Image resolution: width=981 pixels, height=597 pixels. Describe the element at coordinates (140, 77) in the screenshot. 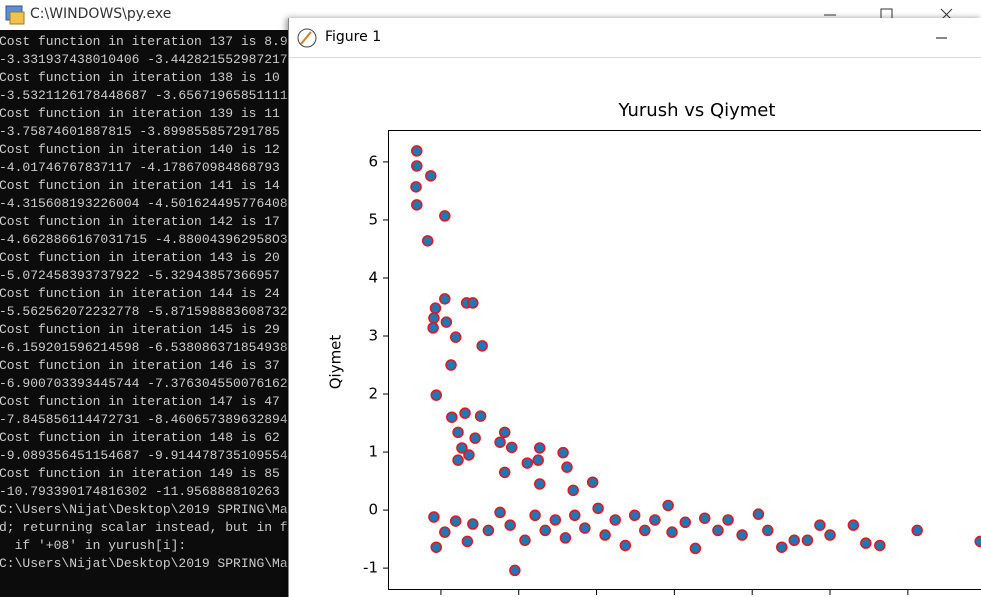

I see `console-line: Cost function in iteration 138 is 10` at that location.